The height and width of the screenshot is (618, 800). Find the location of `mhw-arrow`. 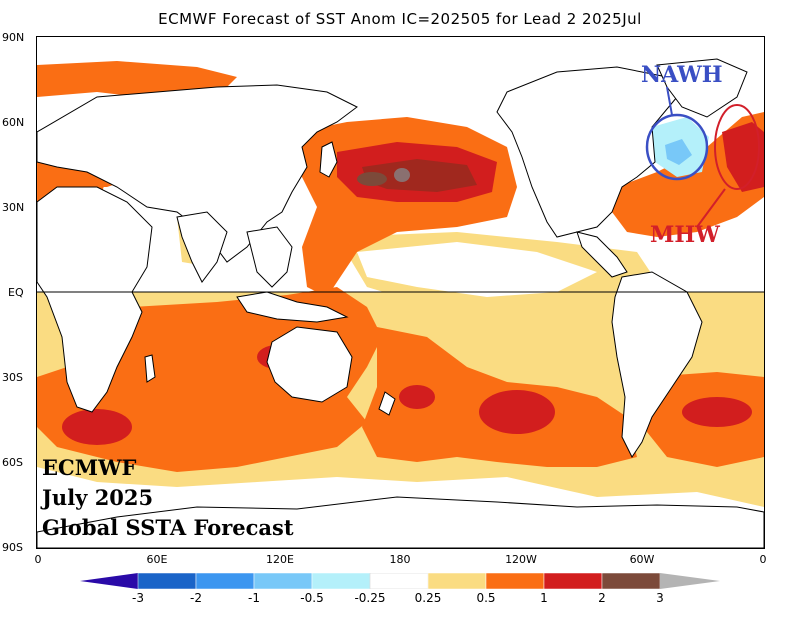

mhw-arrow is located at coordinates (711, 208).